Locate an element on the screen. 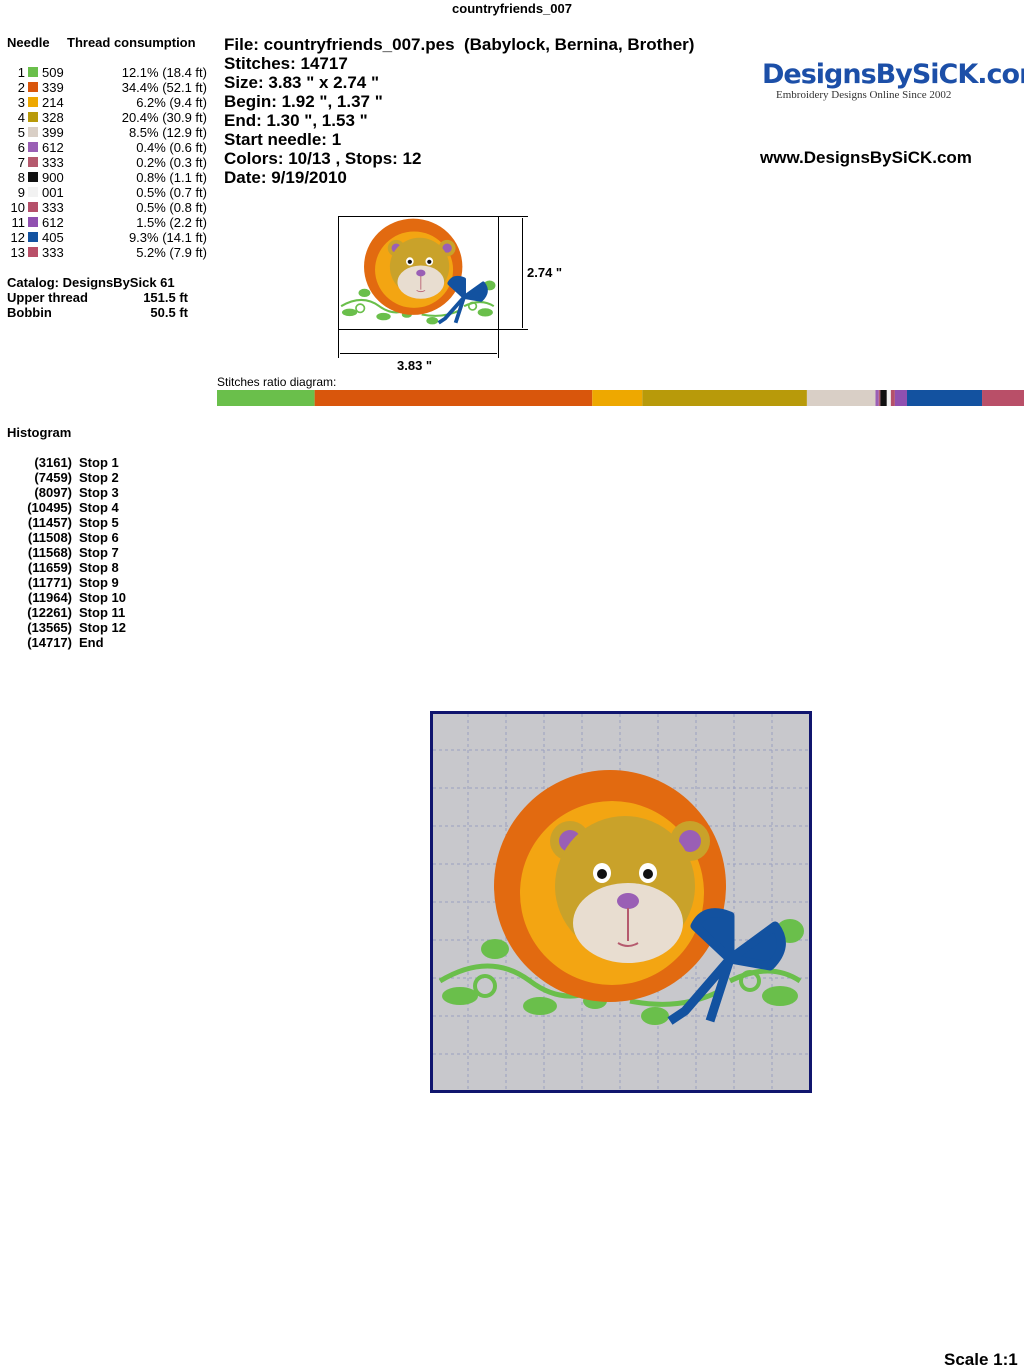 This screenshot has height=1370, width=1024. logo-tagline: Embroidery Designs Online Since 2002 is located at coordinates (864, 95).